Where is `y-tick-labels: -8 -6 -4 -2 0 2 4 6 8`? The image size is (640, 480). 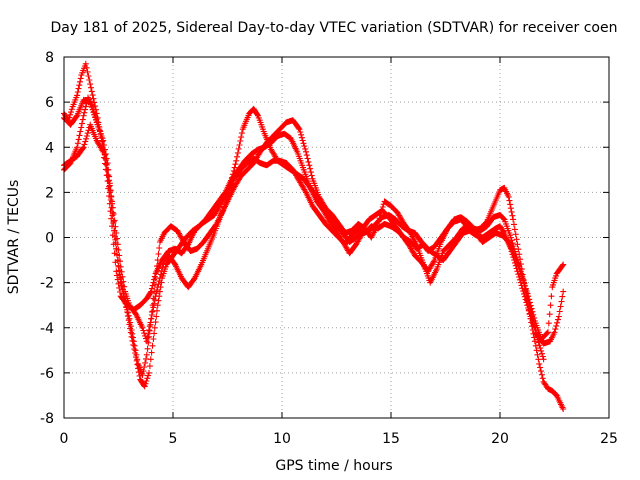 y-tick-labels: -8 -6 -4 -2 0 2 4 6 8 is located at coordinates (47, 238).